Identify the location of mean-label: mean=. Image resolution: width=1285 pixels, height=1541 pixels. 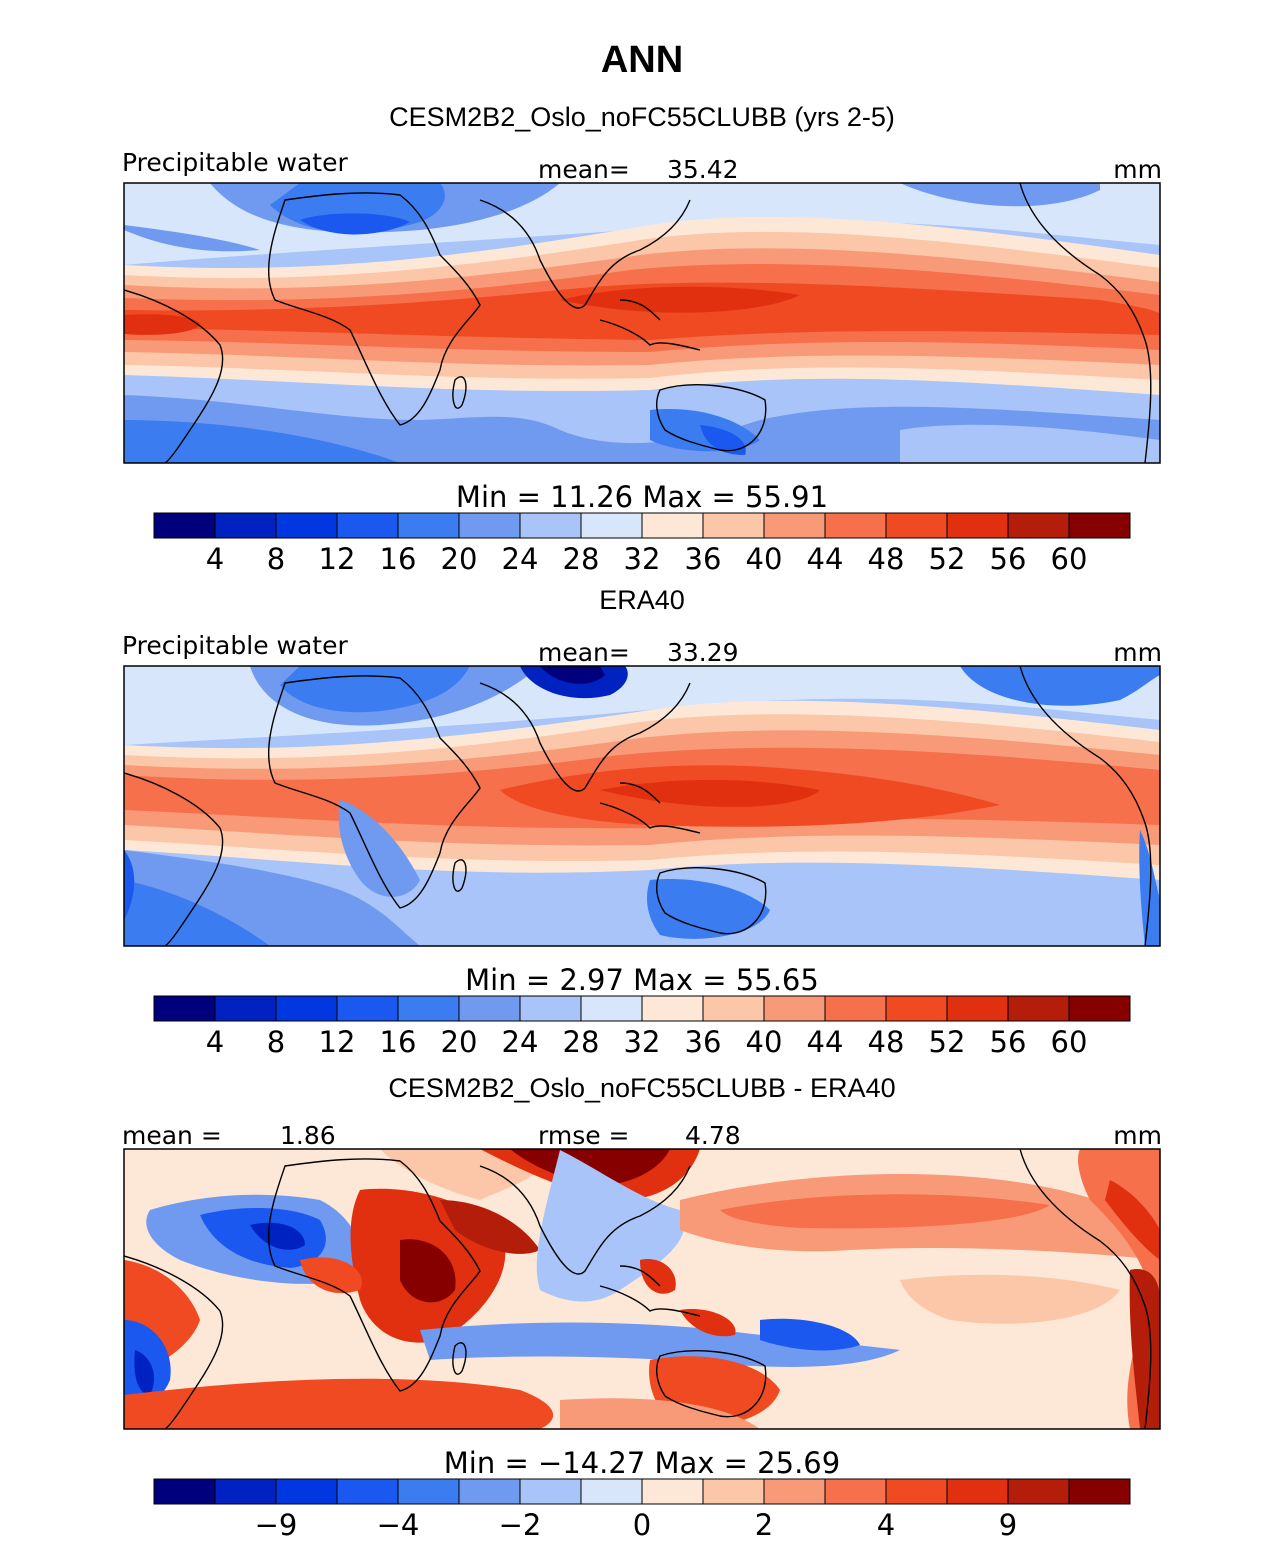
(584, 652).